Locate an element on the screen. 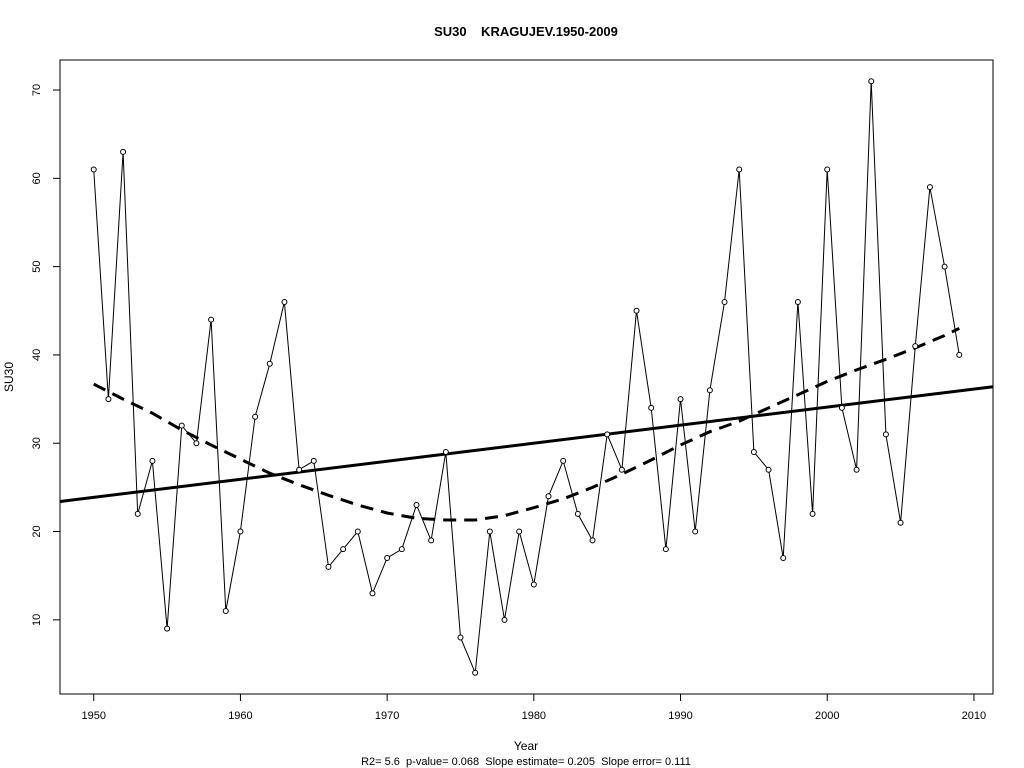 Image resolution: width=1024 pixels, height=768 pixels. data-point-2006 is located at coordinates (915, 346).